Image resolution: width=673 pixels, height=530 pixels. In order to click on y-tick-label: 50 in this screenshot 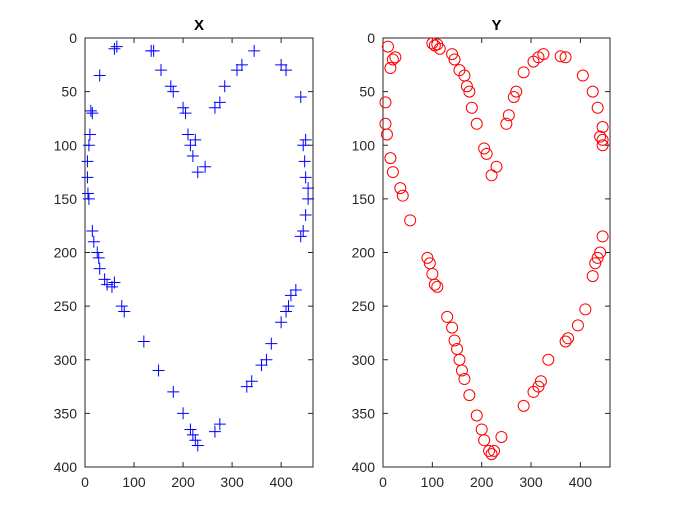, I will do `click(69, 92)`.